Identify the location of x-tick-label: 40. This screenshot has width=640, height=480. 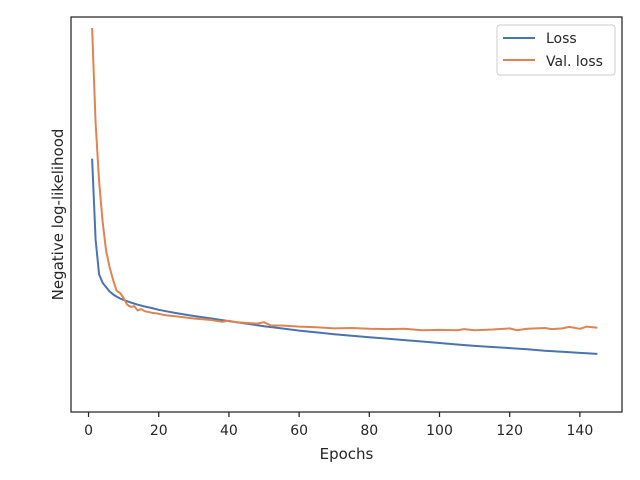
(229, 431).